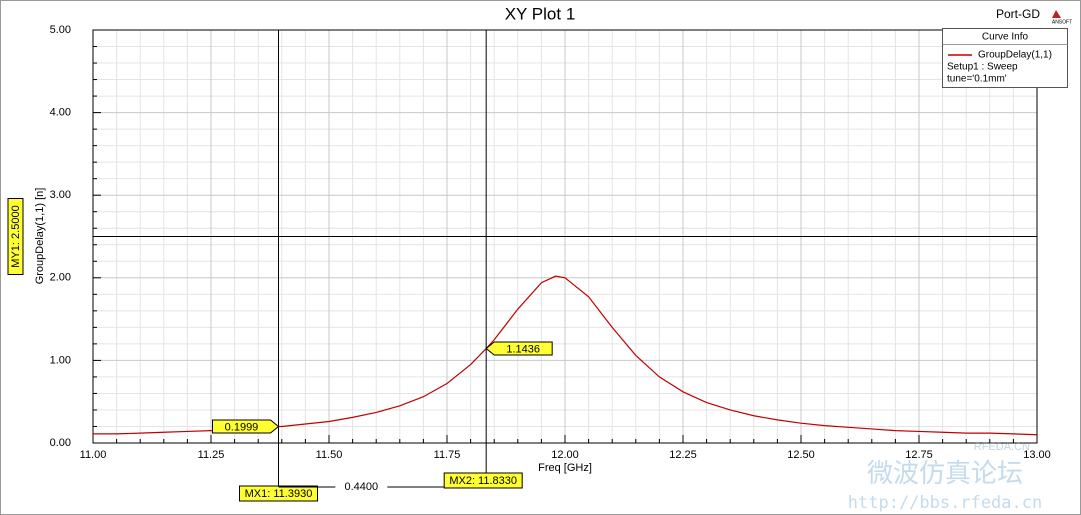 Image resolution: width=1081 pixels, height=515 pixels. What do you see at coordinates (60, 30) in the screenshot?
I see `y-tick-label: 5.00` at bounding box center [60, 30].